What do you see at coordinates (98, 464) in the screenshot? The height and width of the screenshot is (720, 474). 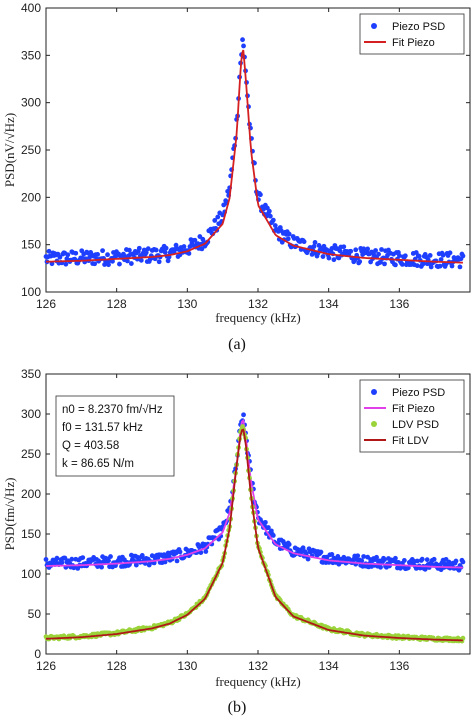 I see `annotation-line: k = 86.65 N/m` at bounding box center [98, 464].